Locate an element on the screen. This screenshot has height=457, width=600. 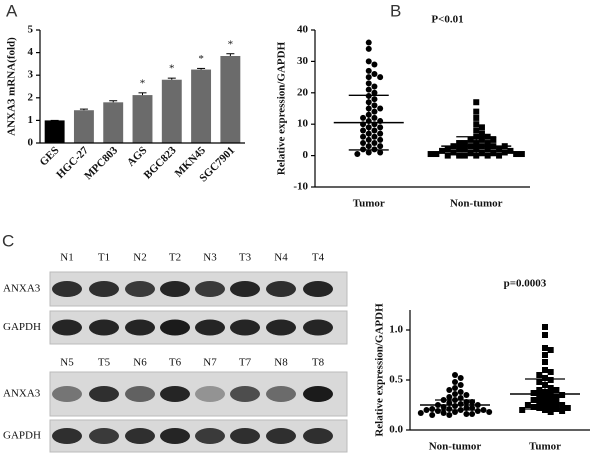
y-axis-label: Relative expression/GAPDH is located at coordinates (282, 108).